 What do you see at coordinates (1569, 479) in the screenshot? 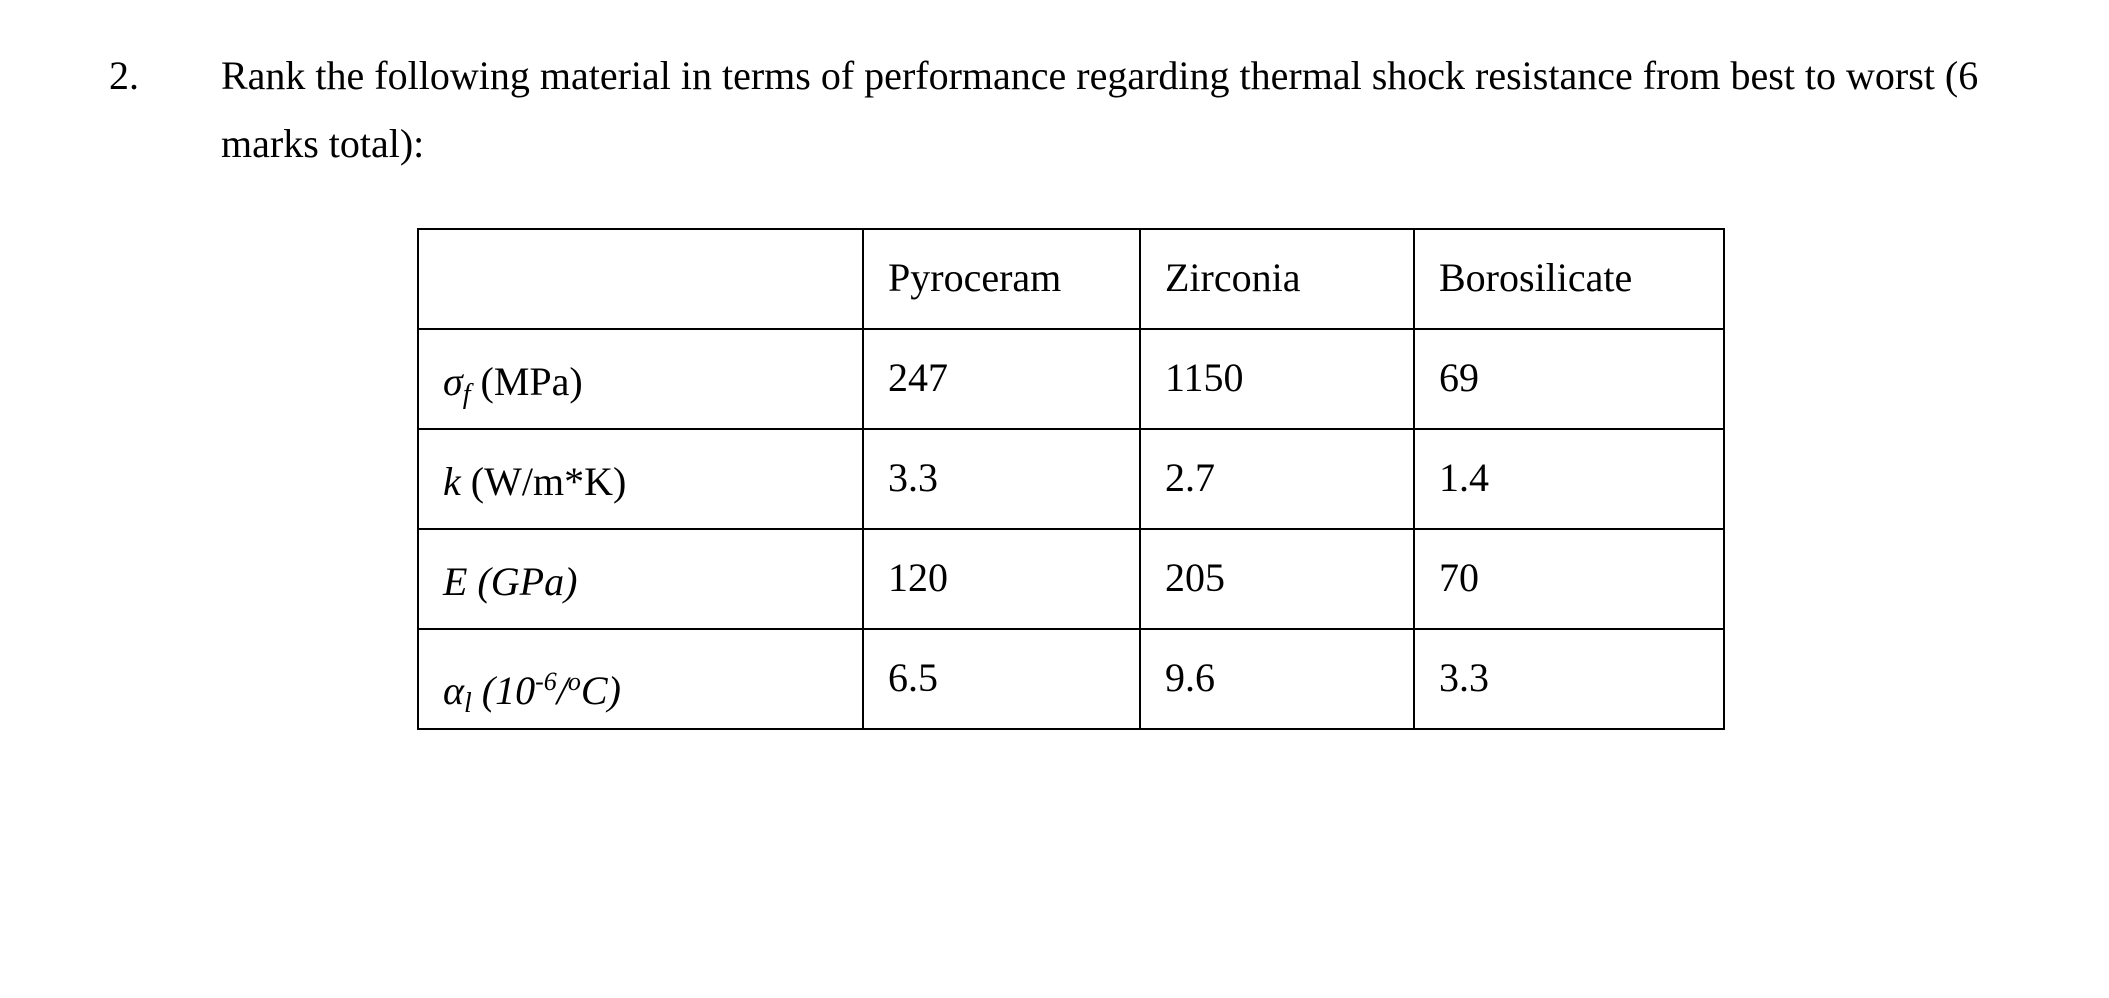
I see `value-cell: 1.4` at bounding box center [1569, 479].